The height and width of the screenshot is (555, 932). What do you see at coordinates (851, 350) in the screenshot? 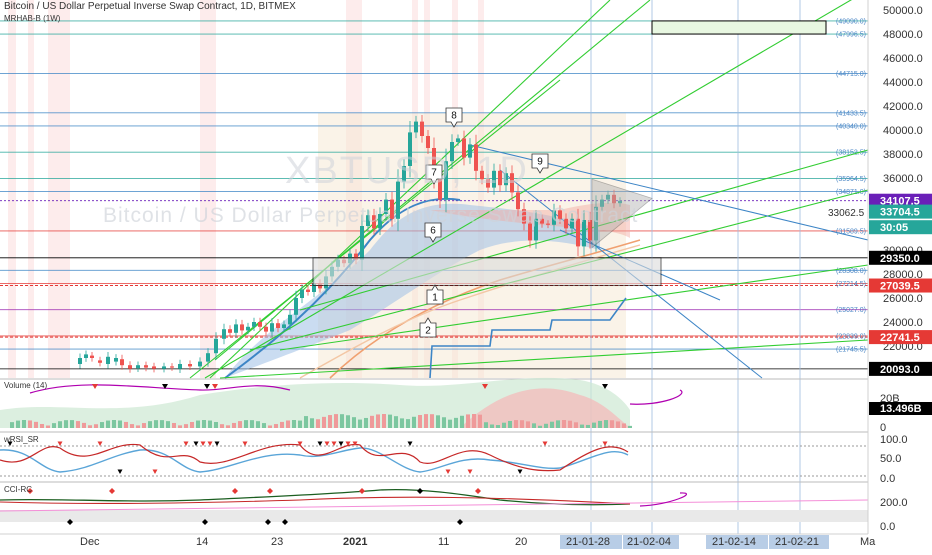
I see `level-price-label: (21745.5)` at bounding box center [851, 350].